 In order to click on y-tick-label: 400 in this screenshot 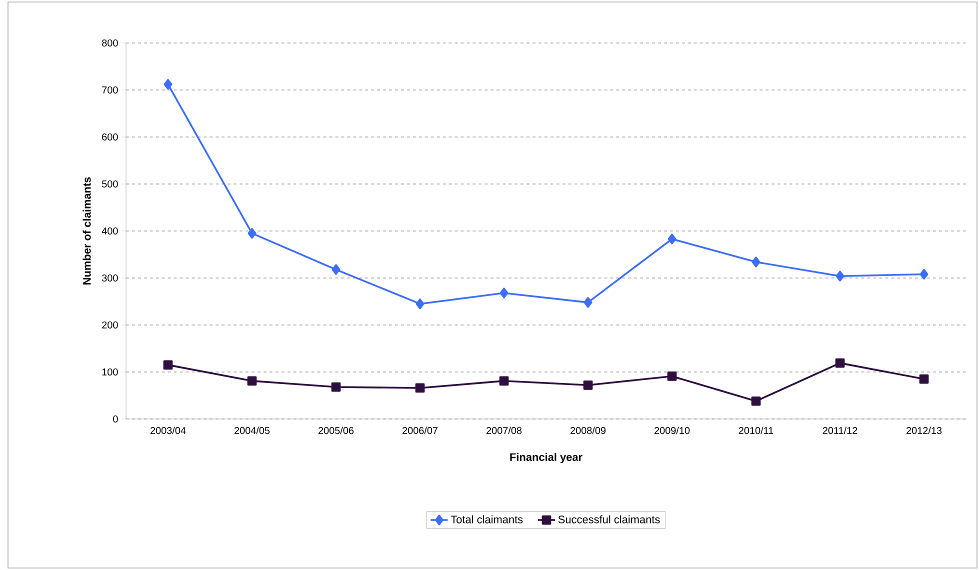, I will do `click(110, 231)`.